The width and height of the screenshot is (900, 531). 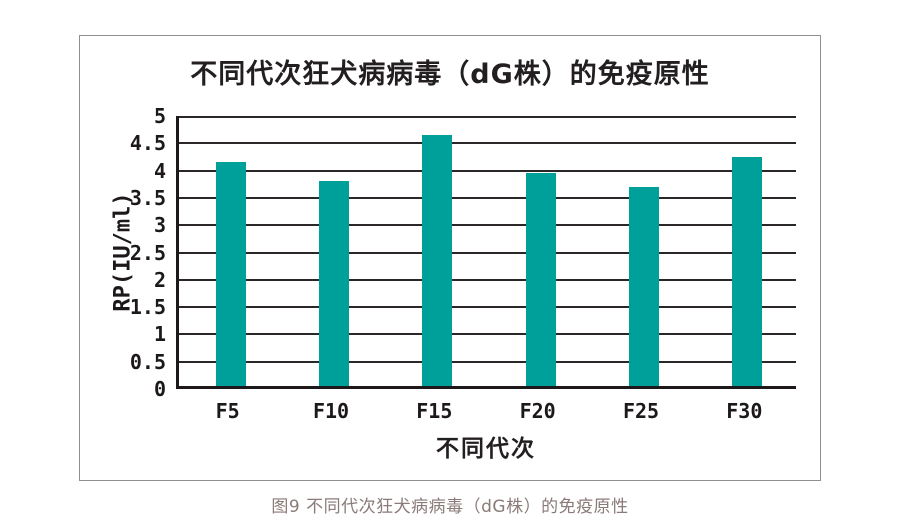 I want to click on bar-F20, so click(x=540, y=279).